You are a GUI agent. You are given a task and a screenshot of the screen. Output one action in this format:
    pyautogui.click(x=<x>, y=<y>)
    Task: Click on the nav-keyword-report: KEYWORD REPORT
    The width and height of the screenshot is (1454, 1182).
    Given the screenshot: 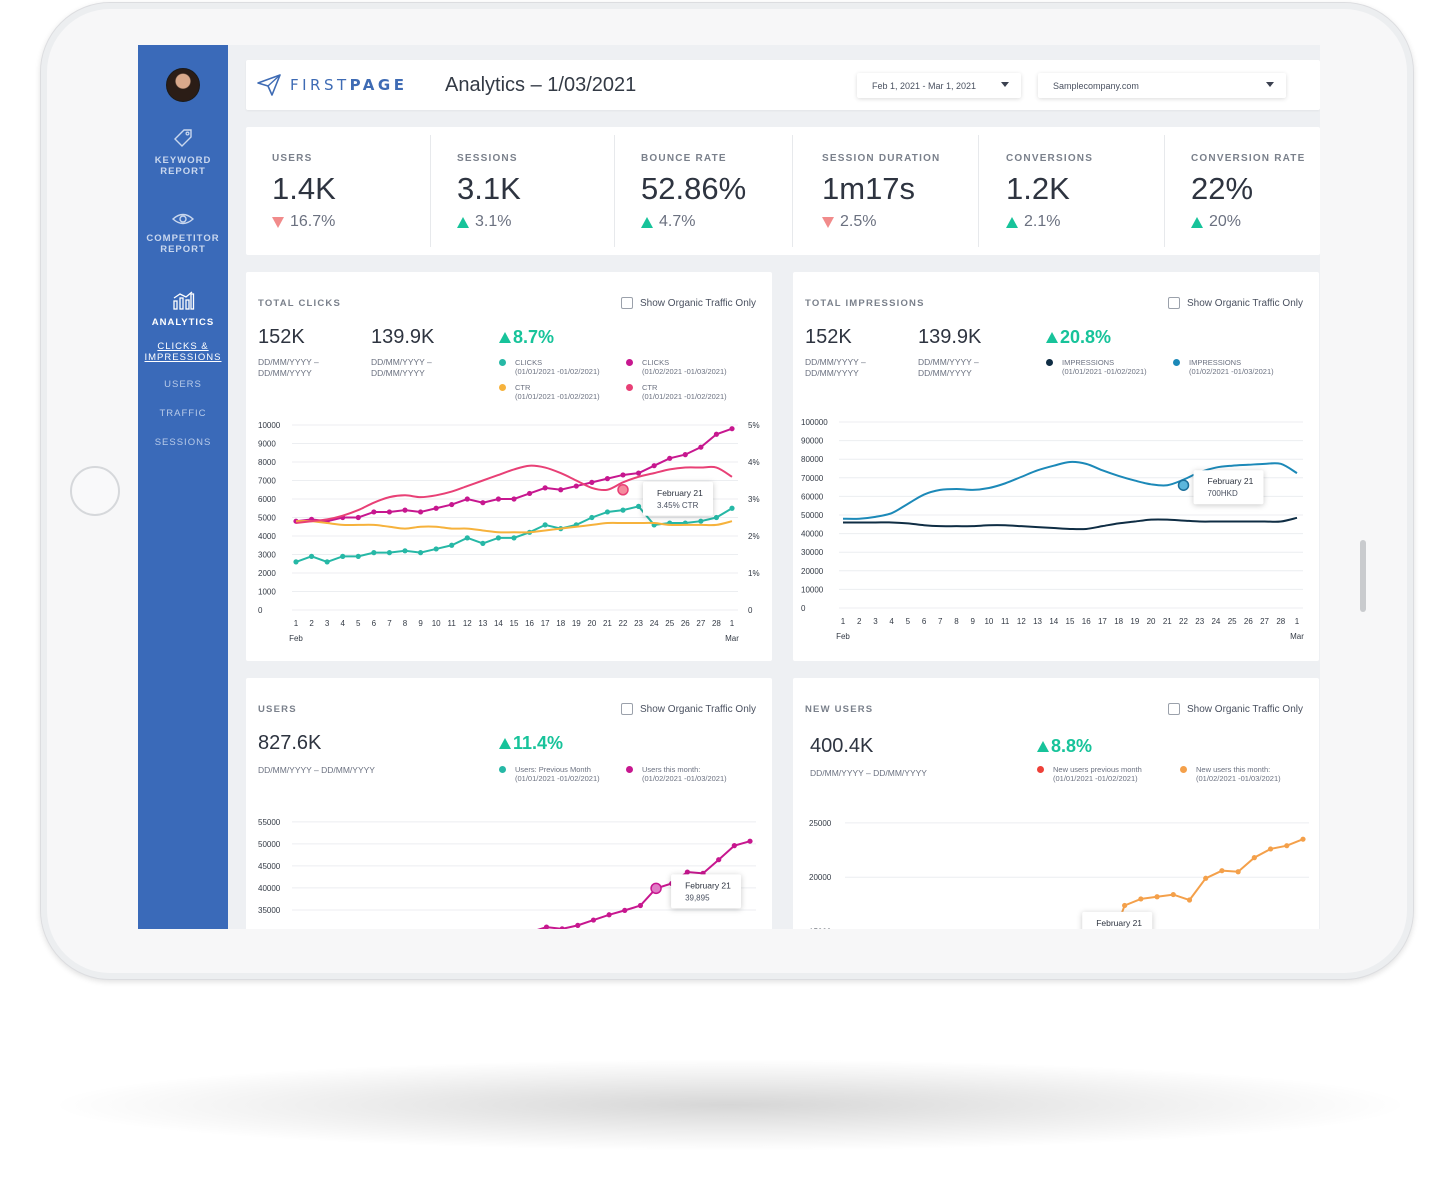 What is the action you would take?
    pyautogui.click(x=183, y=152)
    